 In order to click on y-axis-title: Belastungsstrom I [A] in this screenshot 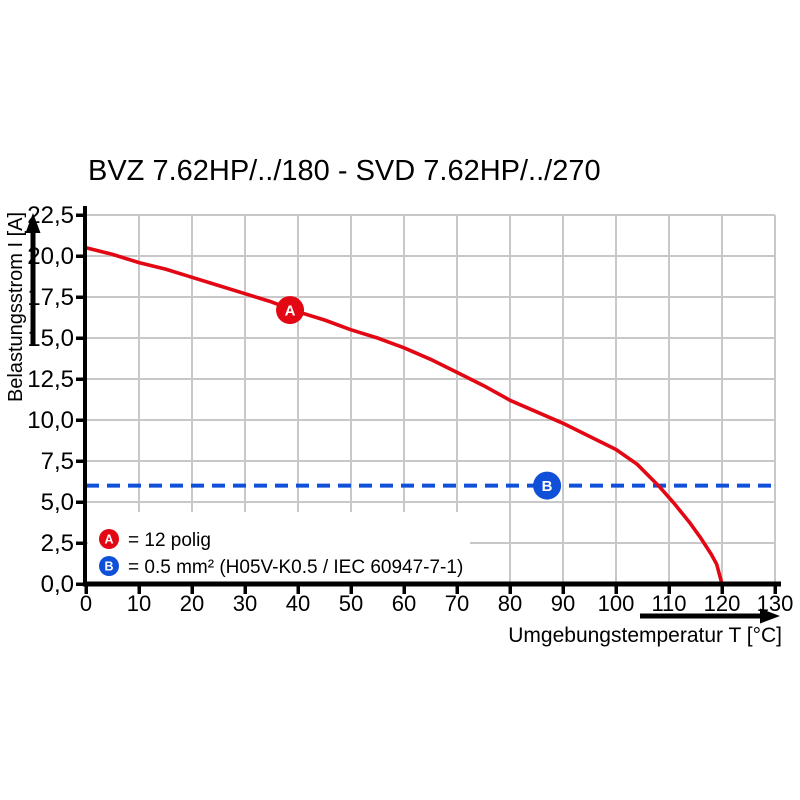, I will do `click(16, 307)`.